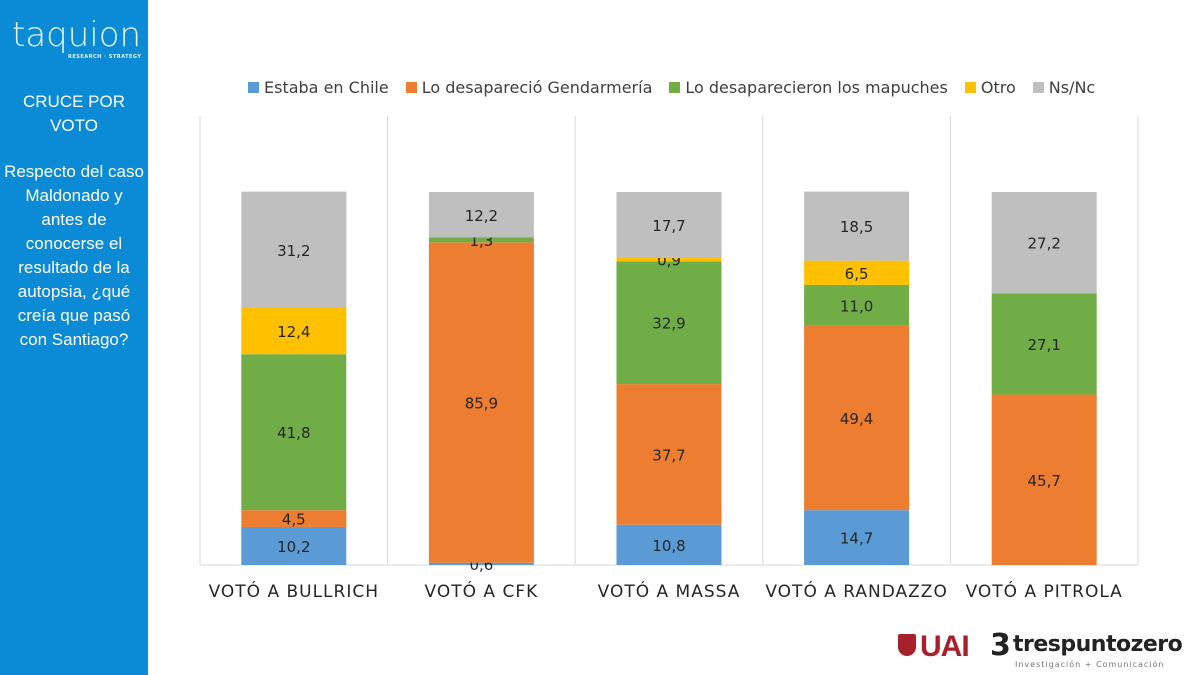 The height and width of the screenshot is (675, 1200). I want to click on legend-label: Estaba en Chile, so click(326, 87).